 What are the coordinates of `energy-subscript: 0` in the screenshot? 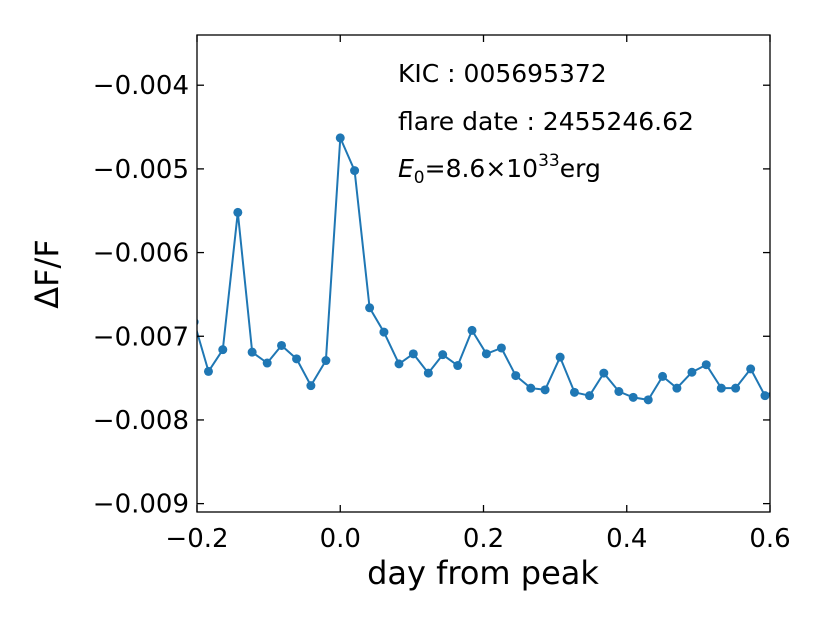 It's located at (419, 178).